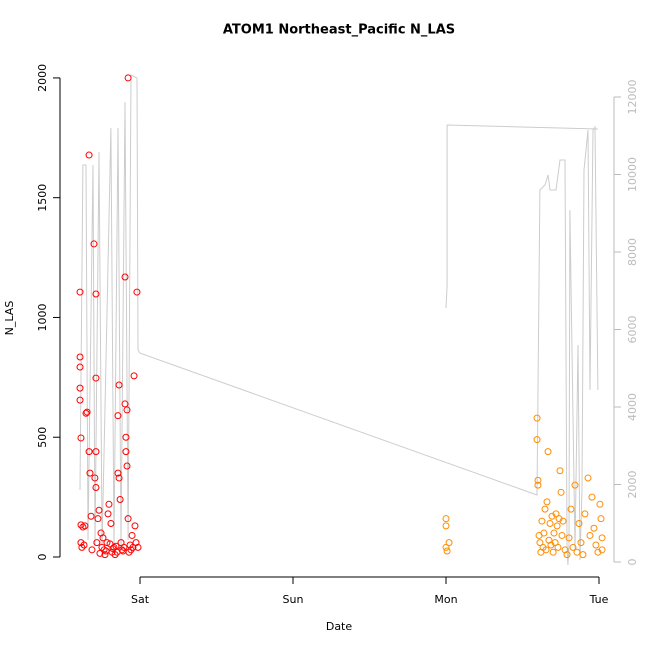 Image resolution: width=650 pixels, height=654 pixels. I want to click on x-tick-label: Tue, so click(599, 599).